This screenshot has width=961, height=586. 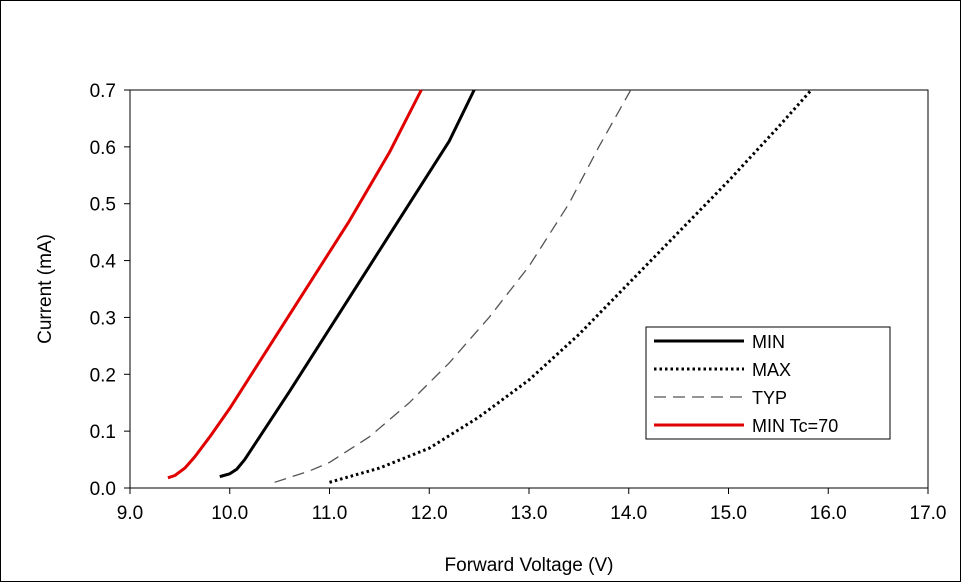 I want to click on y-tick-label: 0.1, so click(x=103, y=432).